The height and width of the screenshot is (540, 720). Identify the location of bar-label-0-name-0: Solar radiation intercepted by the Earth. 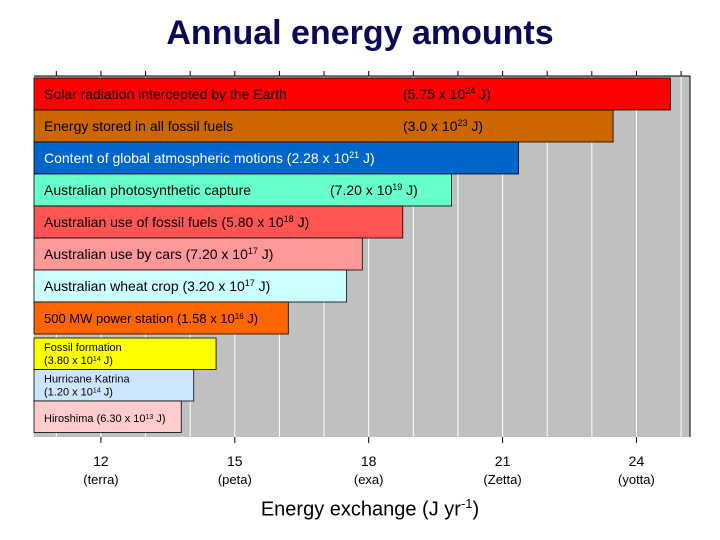
(165, 94).